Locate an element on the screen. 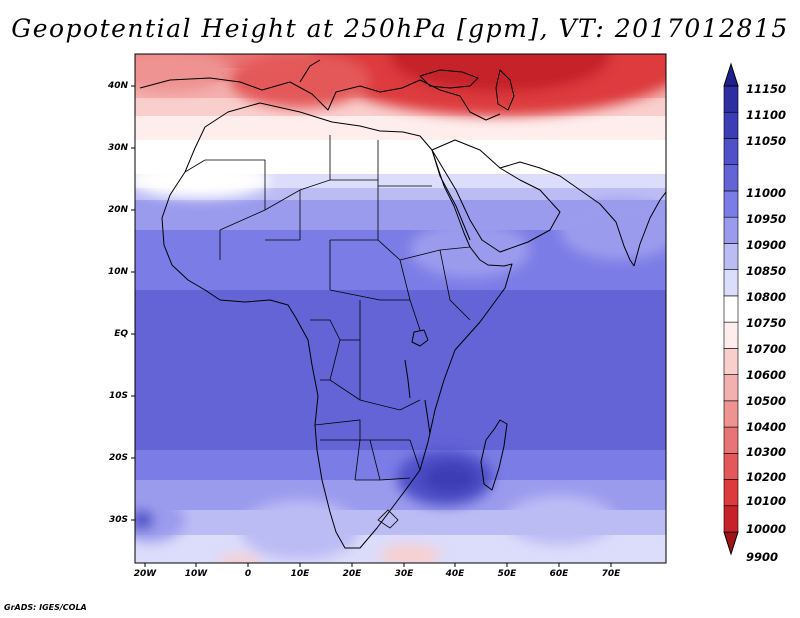 The width and height of the screenshot is (800, 618). colorbar-label: 10300 is located at coordinates (766, 452).